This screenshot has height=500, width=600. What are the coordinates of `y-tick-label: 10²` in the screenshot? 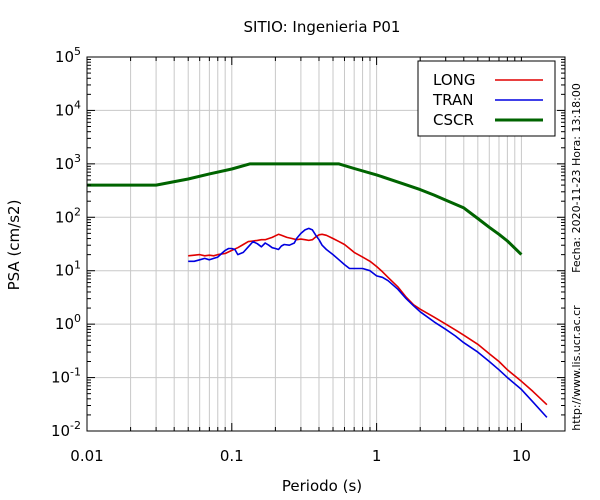 It's located at (68, 215).